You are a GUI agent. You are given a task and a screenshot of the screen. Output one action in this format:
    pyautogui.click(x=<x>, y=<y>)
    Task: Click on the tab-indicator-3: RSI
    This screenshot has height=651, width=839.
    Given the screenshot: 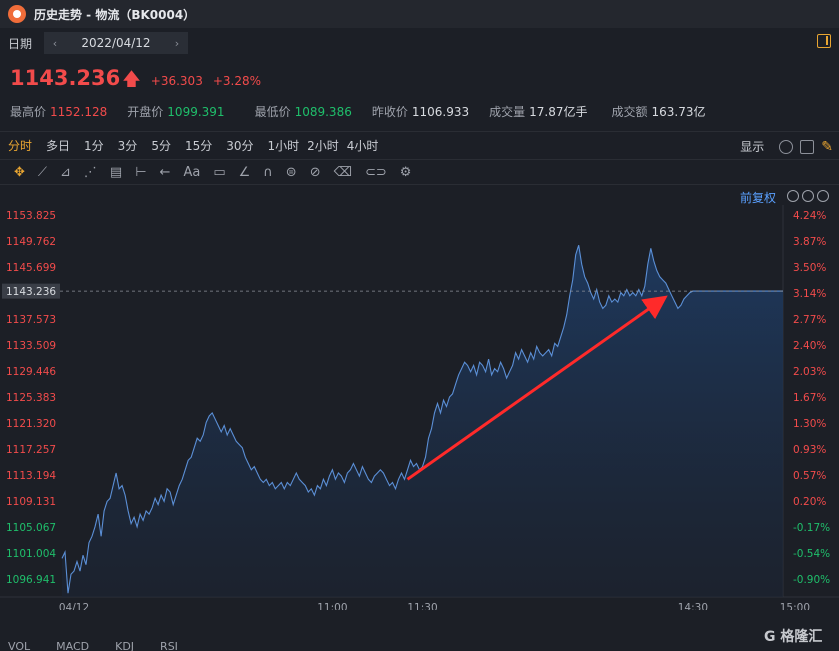 What is the action you would take?
    pyautogui.click(x=169, y=645)
    